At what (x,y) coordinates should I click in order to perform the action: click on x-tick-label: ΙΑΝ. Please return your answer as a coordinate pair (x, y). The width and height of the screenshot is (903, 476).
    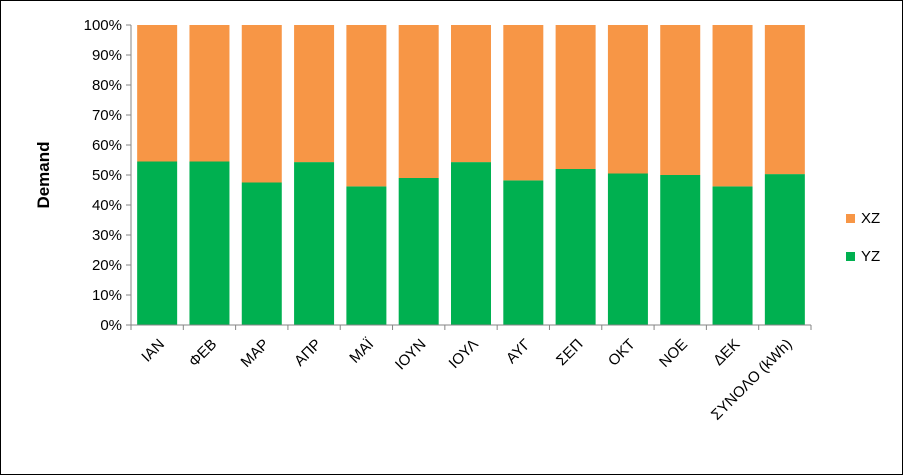
    Looking at the image, I should click on (153, 351).